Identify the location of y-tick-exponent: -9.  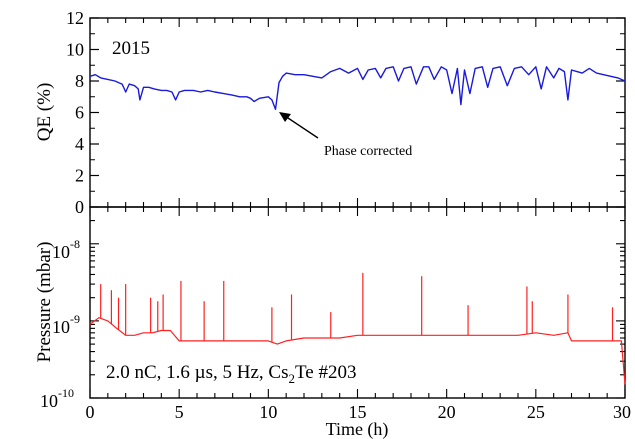
(75, 319).